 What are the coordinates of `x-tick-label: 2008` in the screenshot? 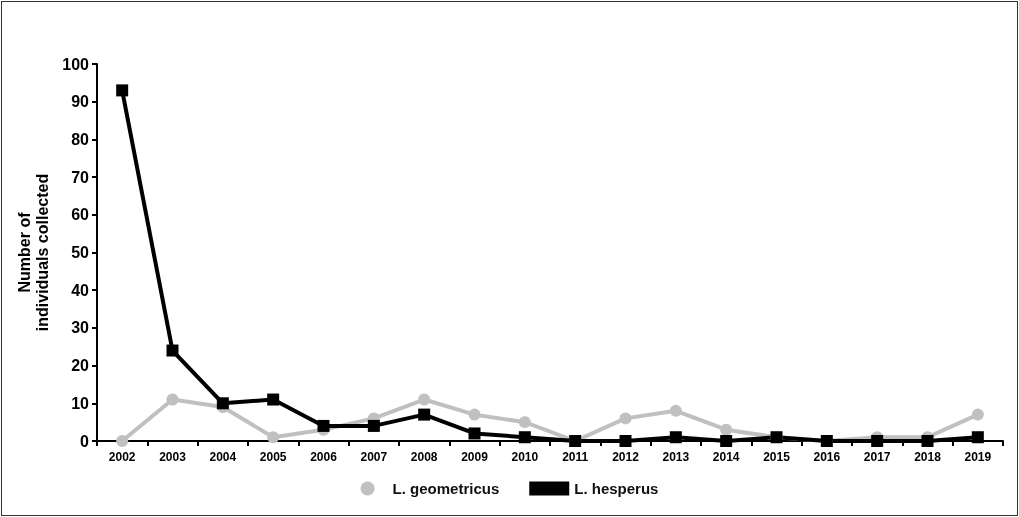 It's located at (424, 457).